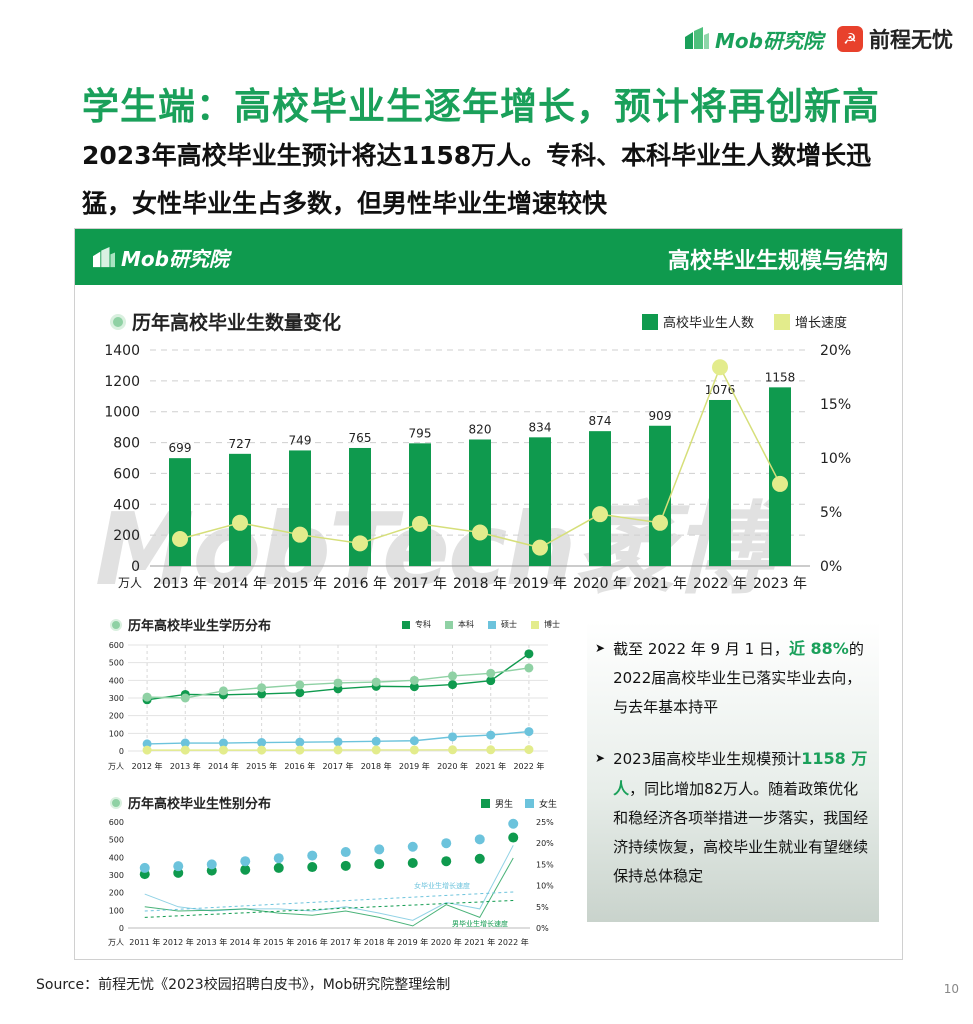  Describe the element at coordinates (116, 875) in the screenshot. I see `chart3-y-tick: 300` at that location.